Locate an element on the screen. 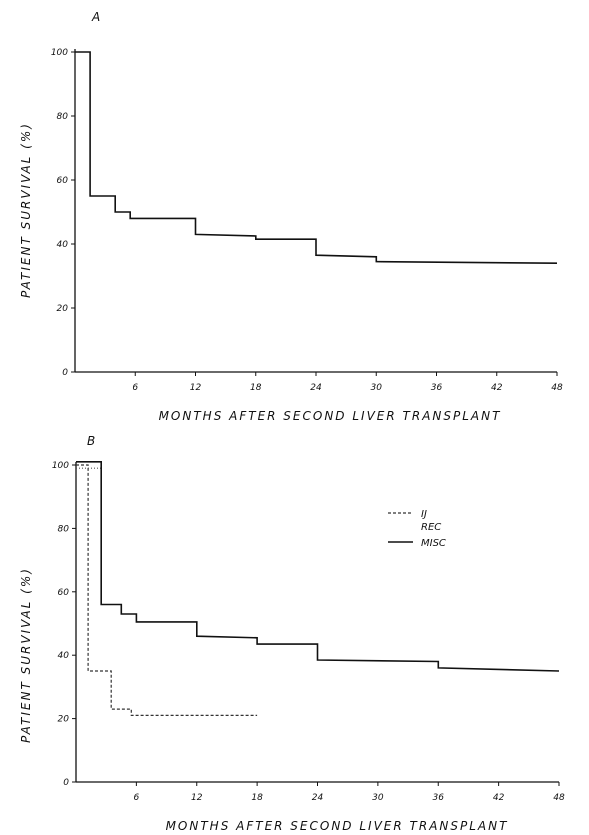 The width and height of the screenshot is (589, 835). panel-a-x-tick-label-5: 36 is located at coordinates (437, 388).